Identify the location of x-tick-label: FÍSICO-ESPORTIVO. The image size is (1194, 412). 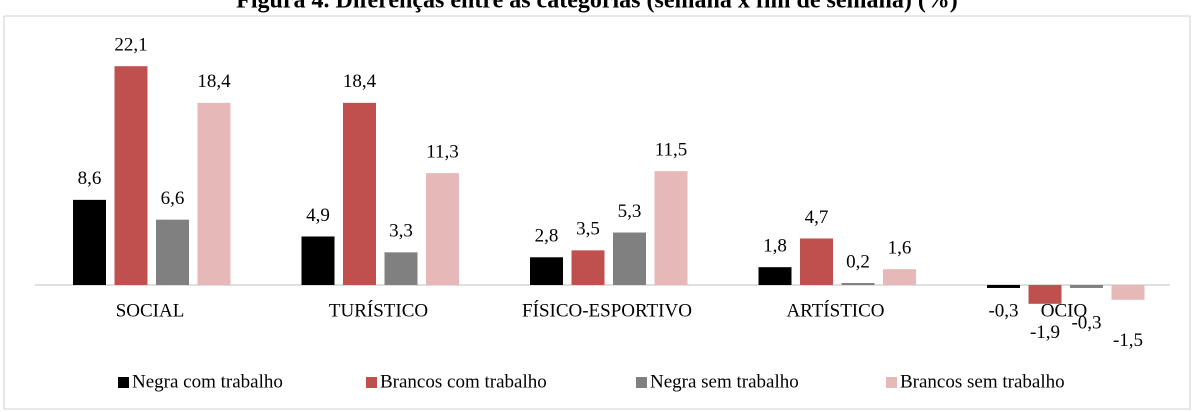
(607, 310).